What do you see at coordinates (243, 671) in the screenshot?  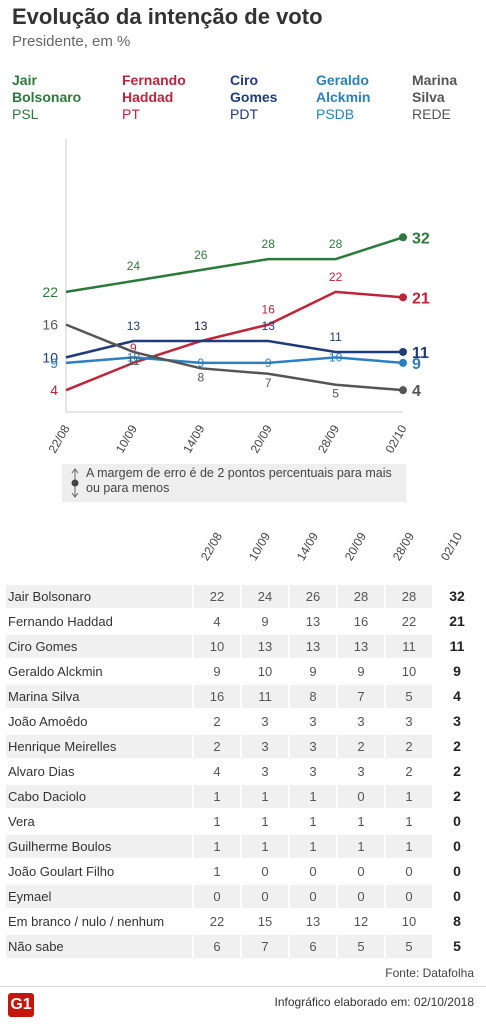 I see `table-row: Geraldo Alckmin 9 10 9 9 10 9` at bounding box center [243, 671].